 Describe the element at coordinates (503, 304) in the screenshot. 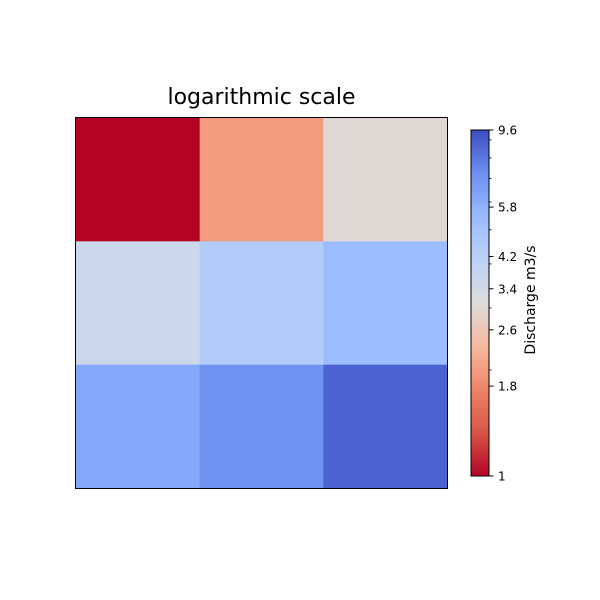

I see `colorbar-ticks: 1 1.8 2.6 3.4 4.2 5.8 9.6` at that location.